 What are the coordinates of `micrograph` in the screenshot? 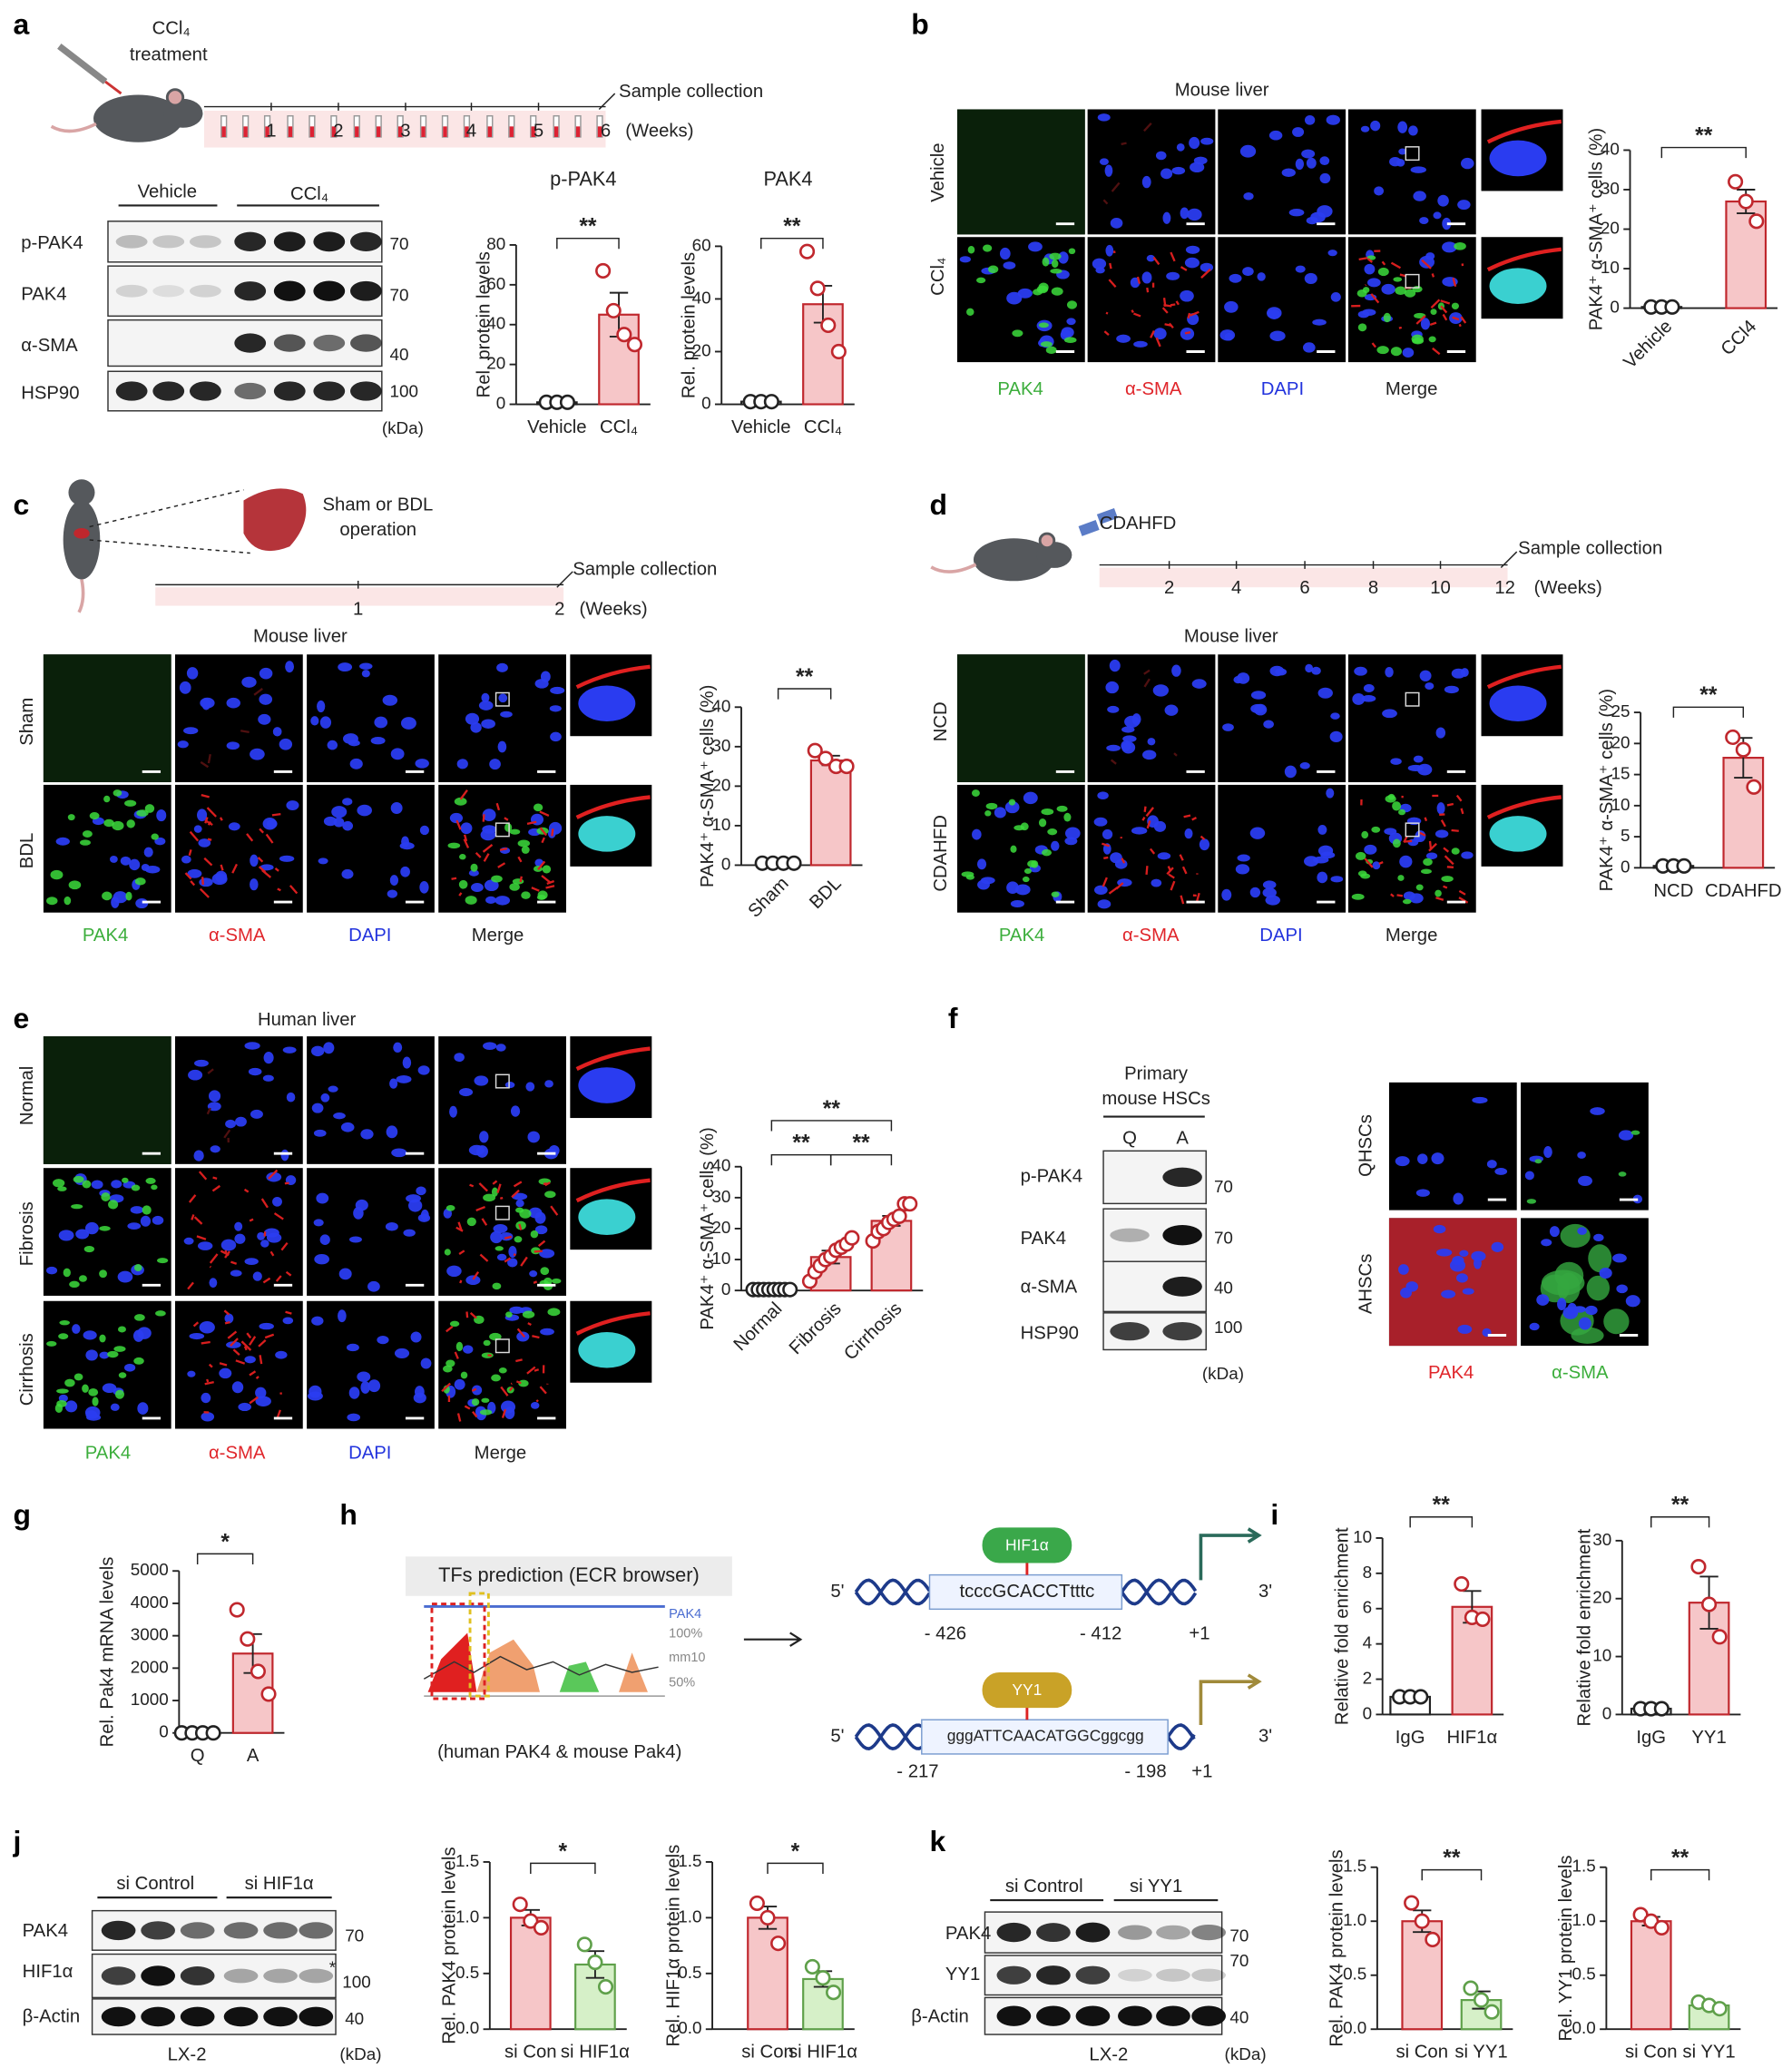 It's located at (371, 849).